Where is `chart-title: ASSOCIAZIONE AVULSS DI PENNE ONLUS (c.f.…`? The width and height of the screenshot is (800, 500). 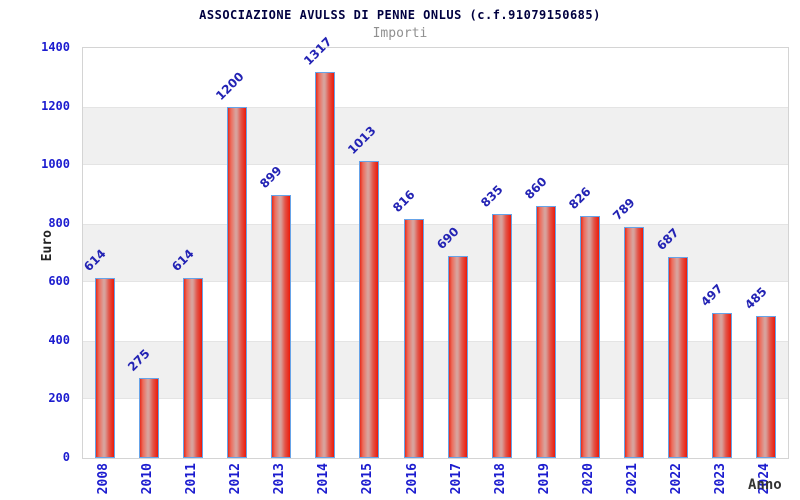
chart-title: ASSOCIAZIONE AVULSS DI PENNE ONLUS (c.f.… is located at coordinates (400, 15).